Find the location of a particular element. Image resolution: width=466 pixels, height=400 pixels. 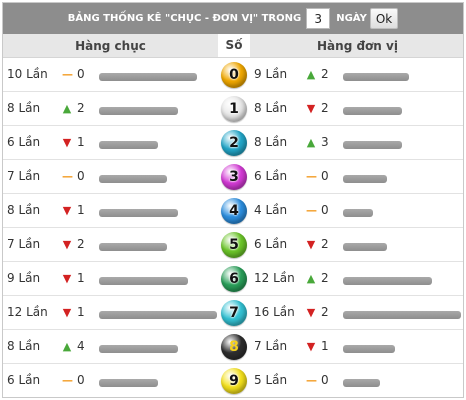

digit-label: 2 is located at coordinates (234, 143).